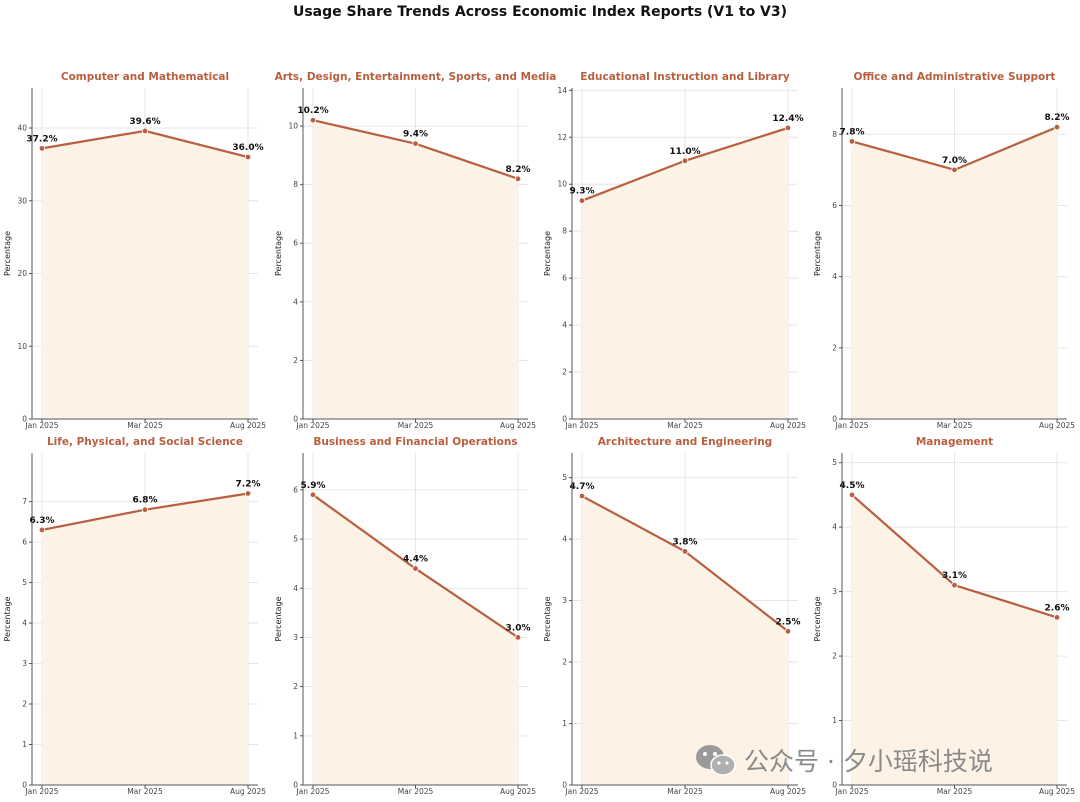 This screenshot has height=802, width=1080. What do you see at coordinates (852, 486) in the screenshot?
I see `data-label: 4.5%` at bounding box center [852, 486].